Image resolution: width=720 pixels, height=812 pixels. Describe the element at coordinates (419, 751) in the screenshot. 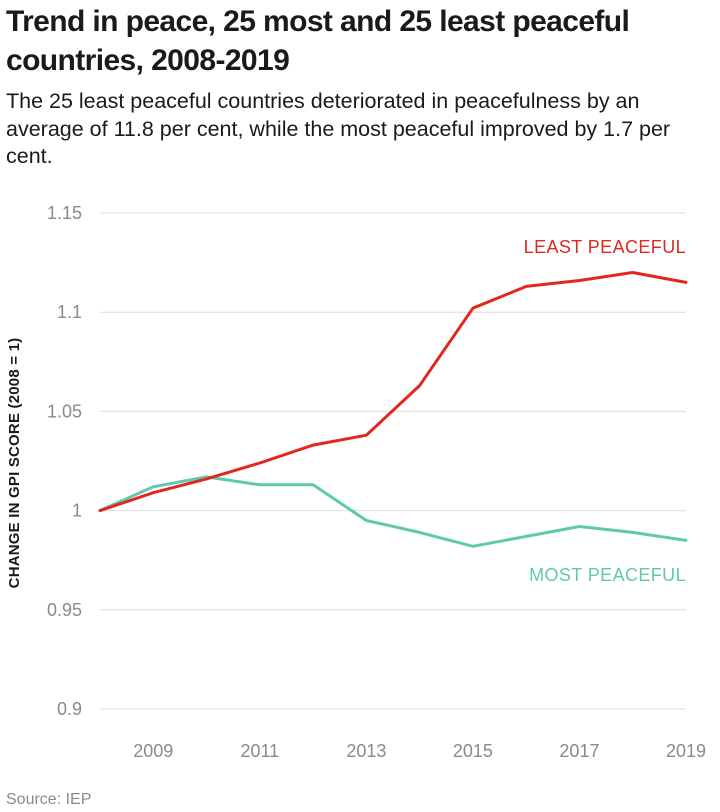

I see `x-tick-labels: 2009 2011 2013 2015 2017 2019` at that location.